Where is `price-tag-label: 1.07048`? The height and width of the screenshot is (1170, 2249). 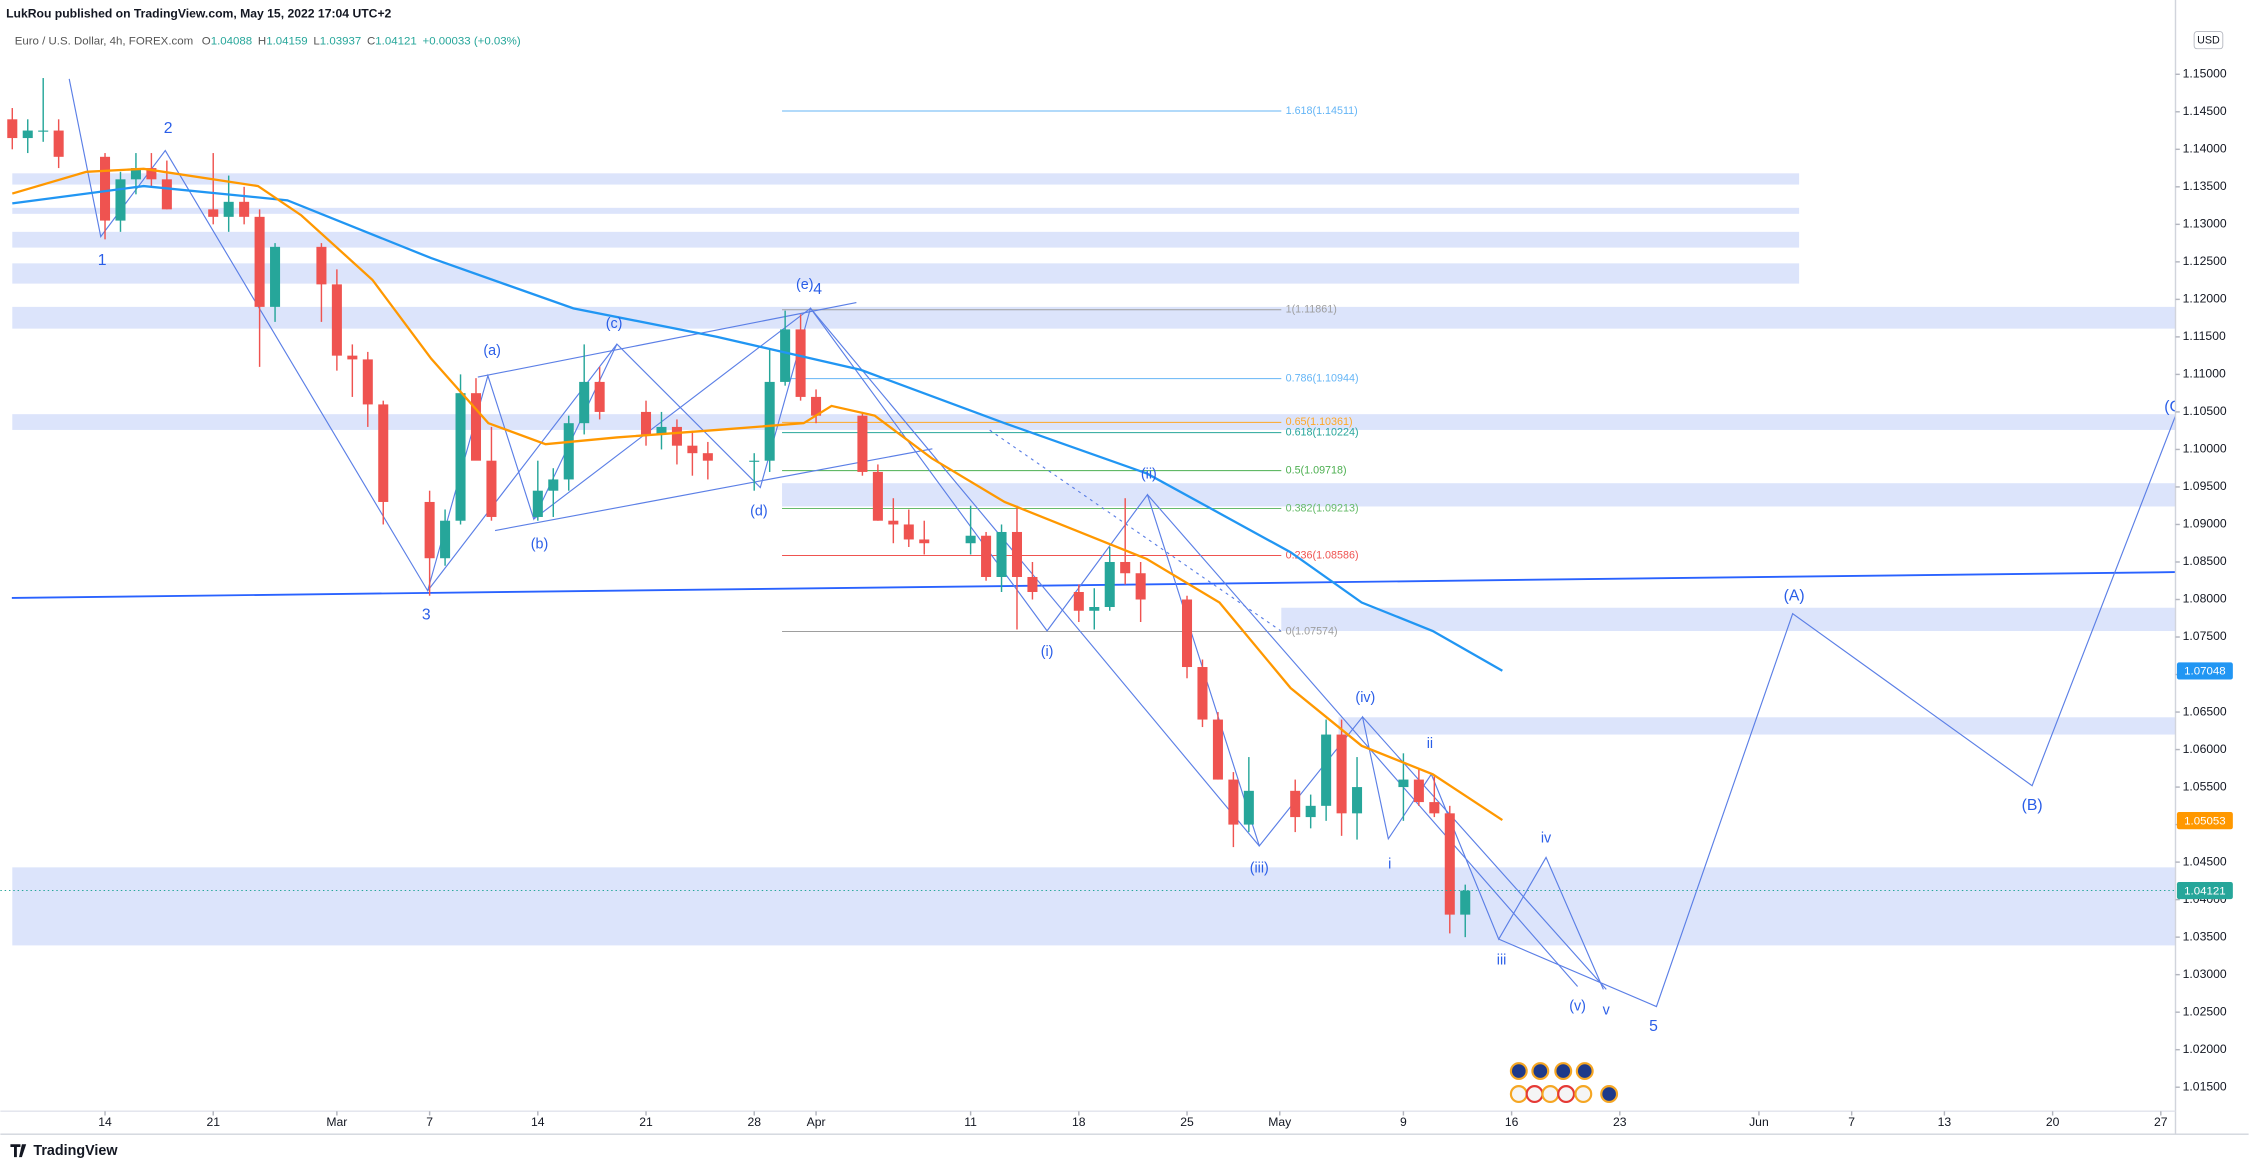
price-tag-label: 1.07048 is located at coordinates (2204, 672).